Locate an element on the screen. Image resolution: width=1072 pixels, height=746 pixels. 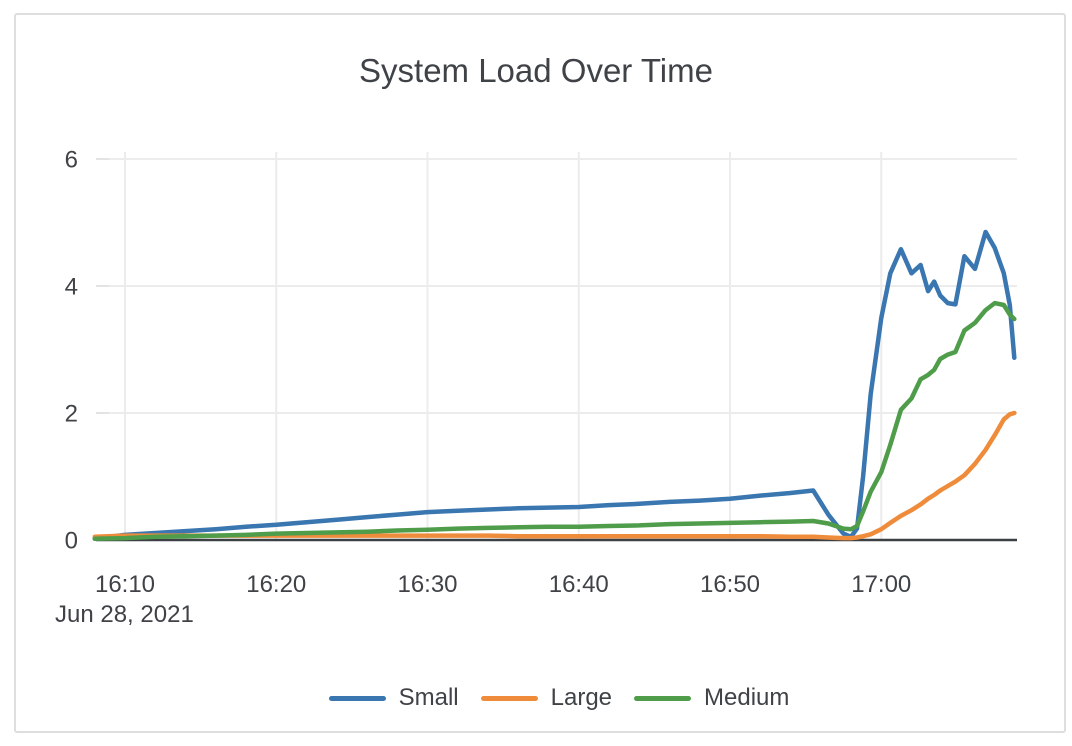
legend-label-small: Small is located at coordinates (428, 697).